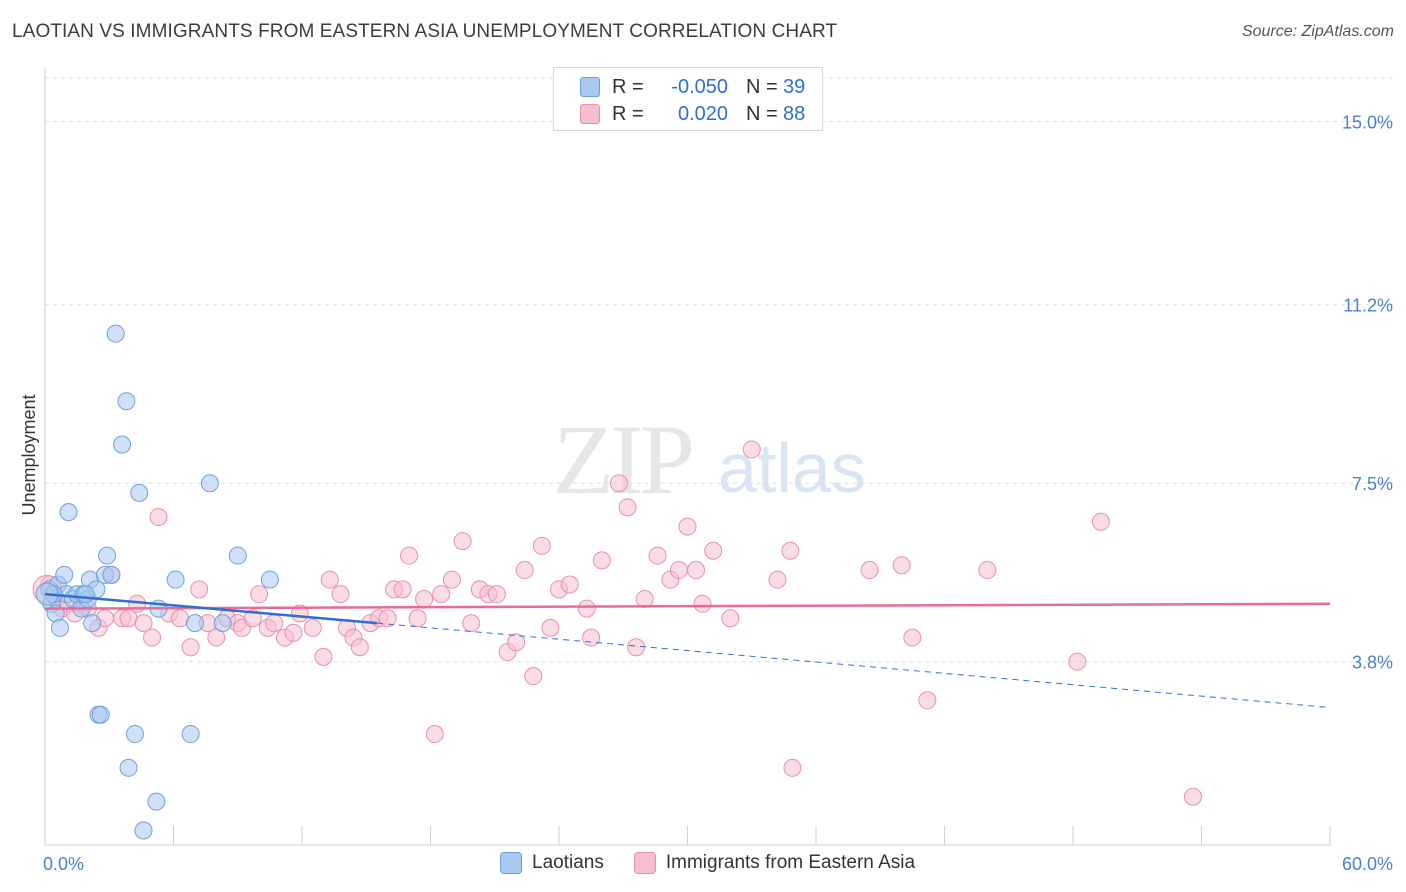 Image resolution: width=1406 pixels, height=892 pixels. I want to click on x-tick-label: 60.0%, so click(1367, 864).